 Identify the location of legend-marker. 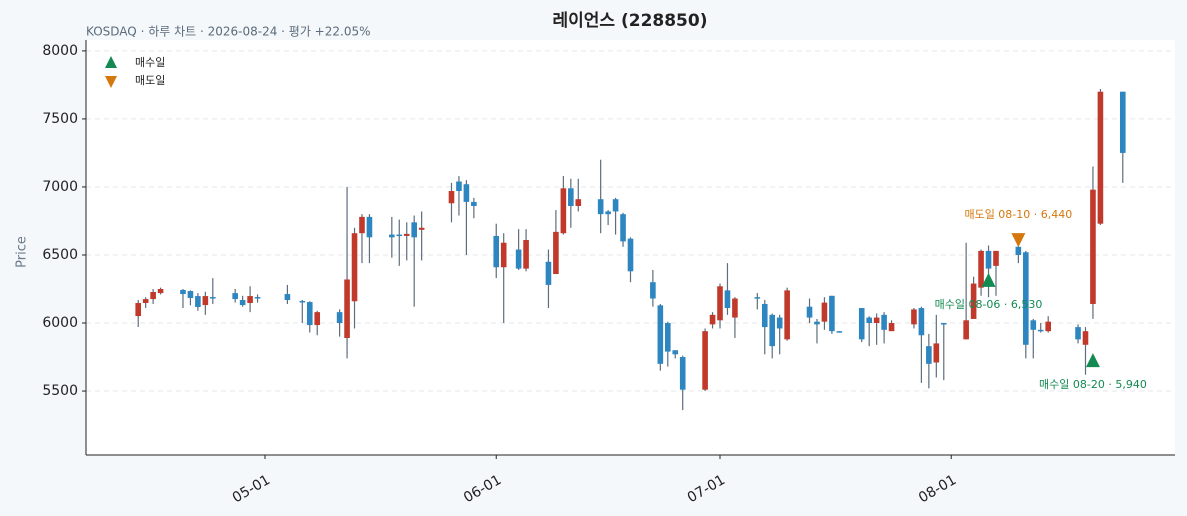
(111, 82).